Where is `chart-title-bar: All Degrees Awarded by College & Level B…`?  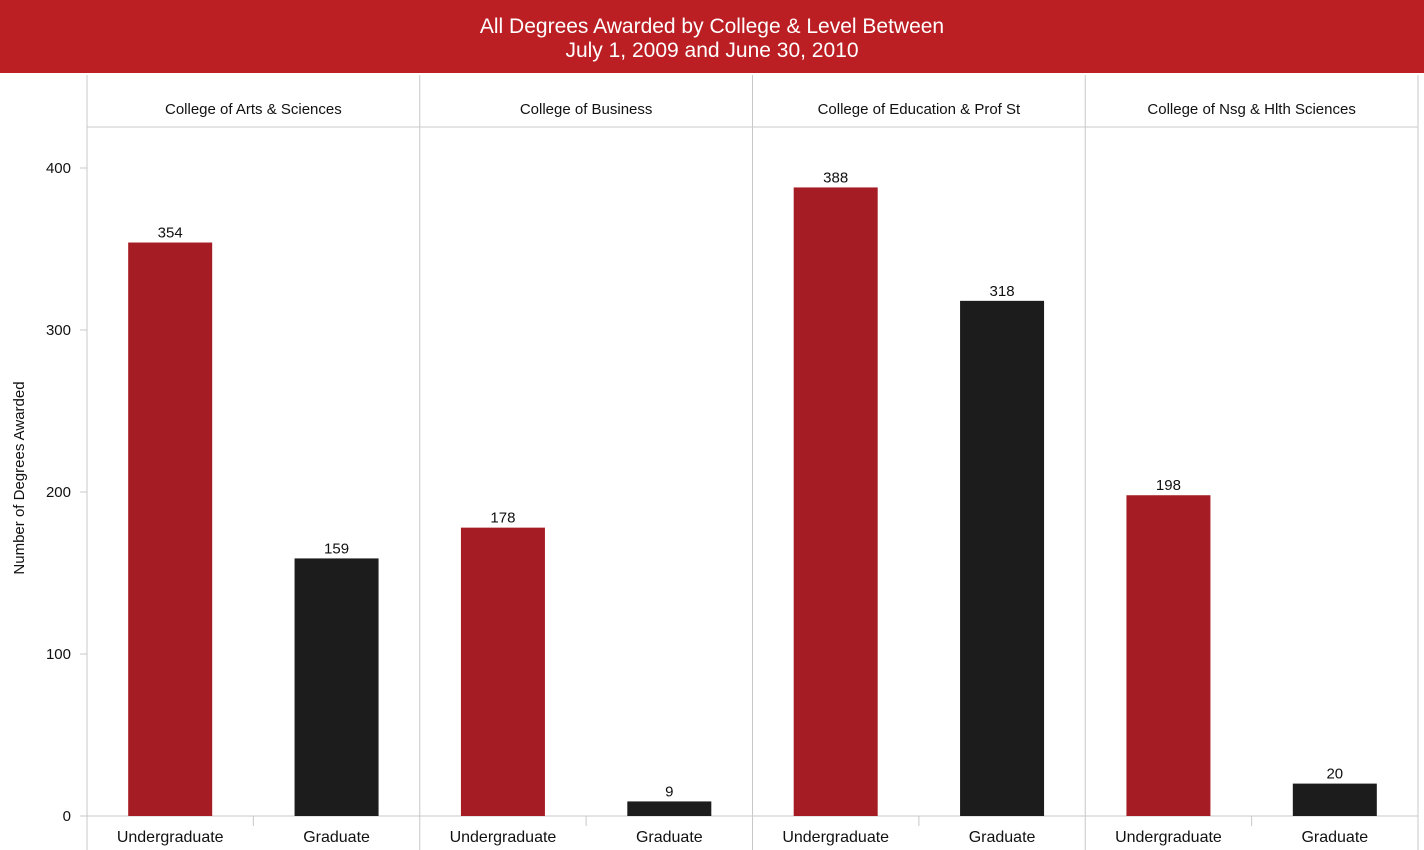
chart-title-bar: All Degrees Awarded by College & Level B… is located at coordinates (712, 36).